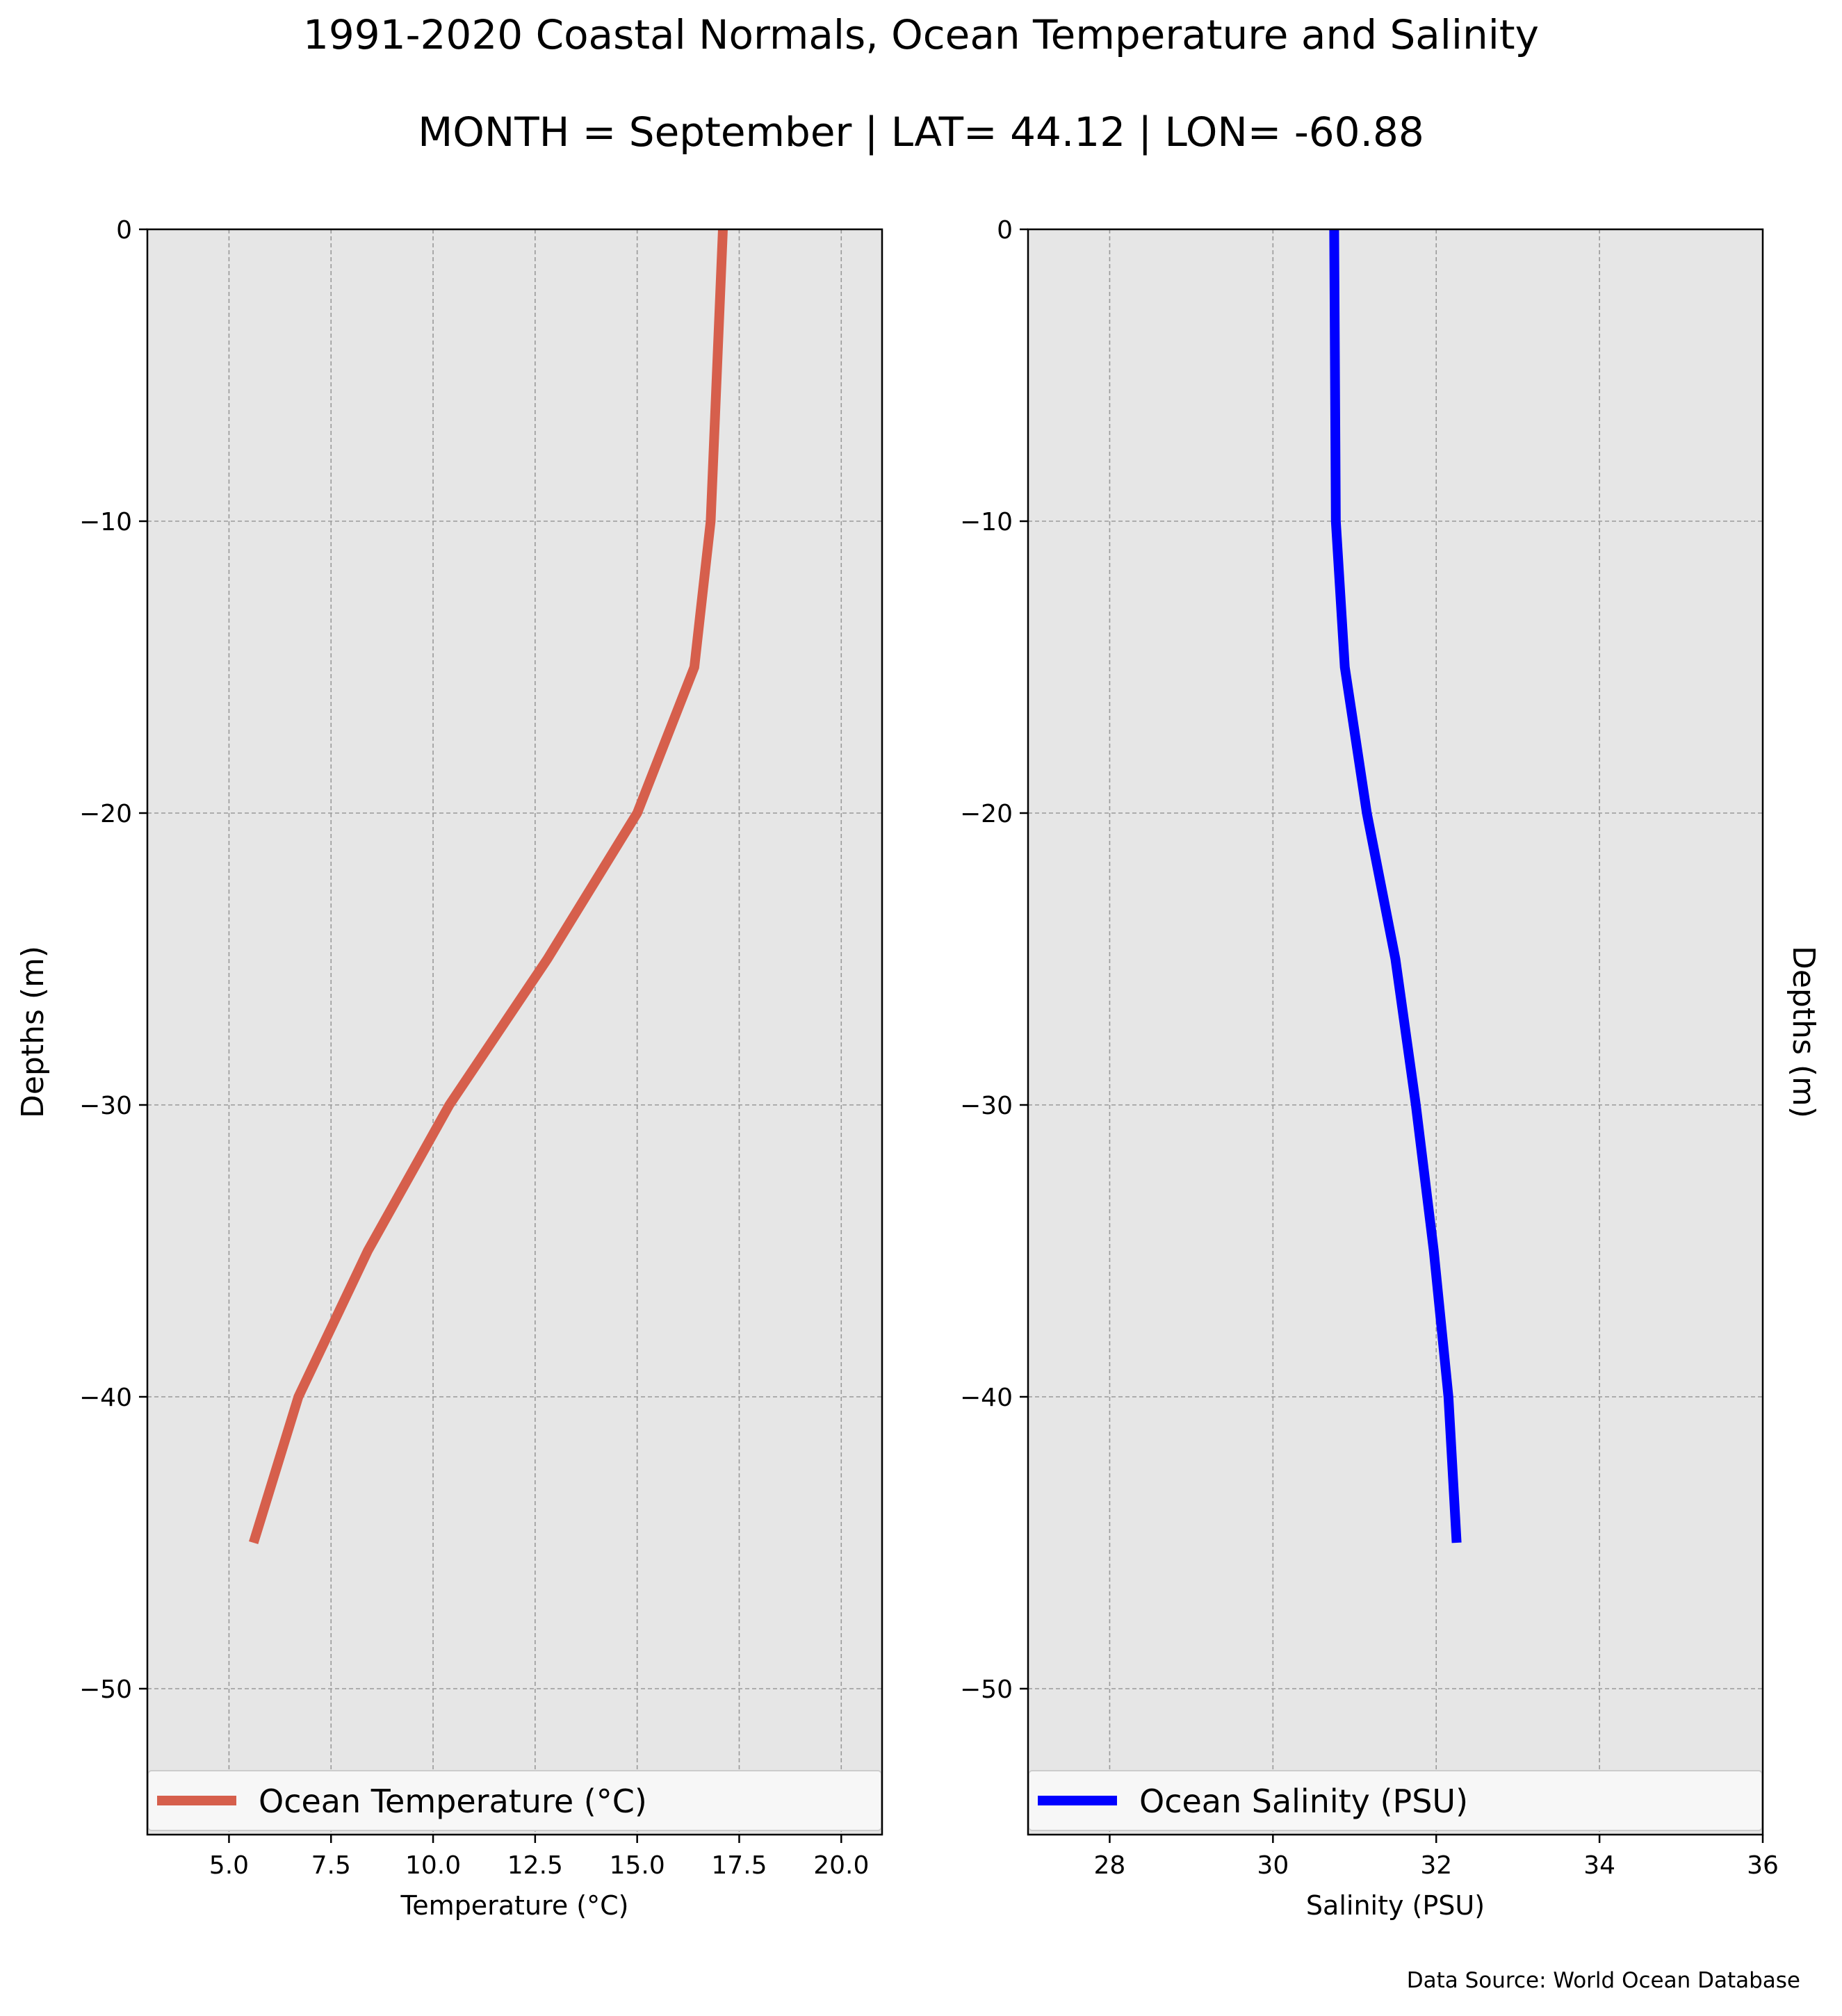 The width and height of the screenshot is (1842, 2016). Describe the element at coordinates (124, 231) in the screenshot. I see `temp-y-tick-label: 0` at that location.